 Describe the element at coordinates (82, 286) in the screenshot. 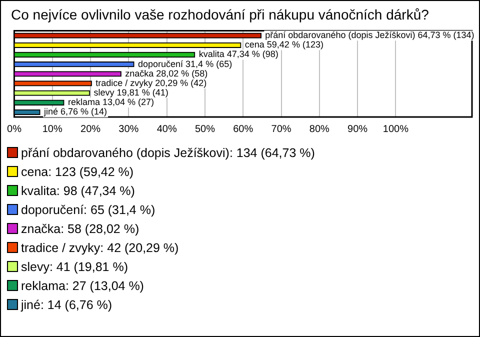

I see `text: reklama: 27 (13,04 %)` at that location.